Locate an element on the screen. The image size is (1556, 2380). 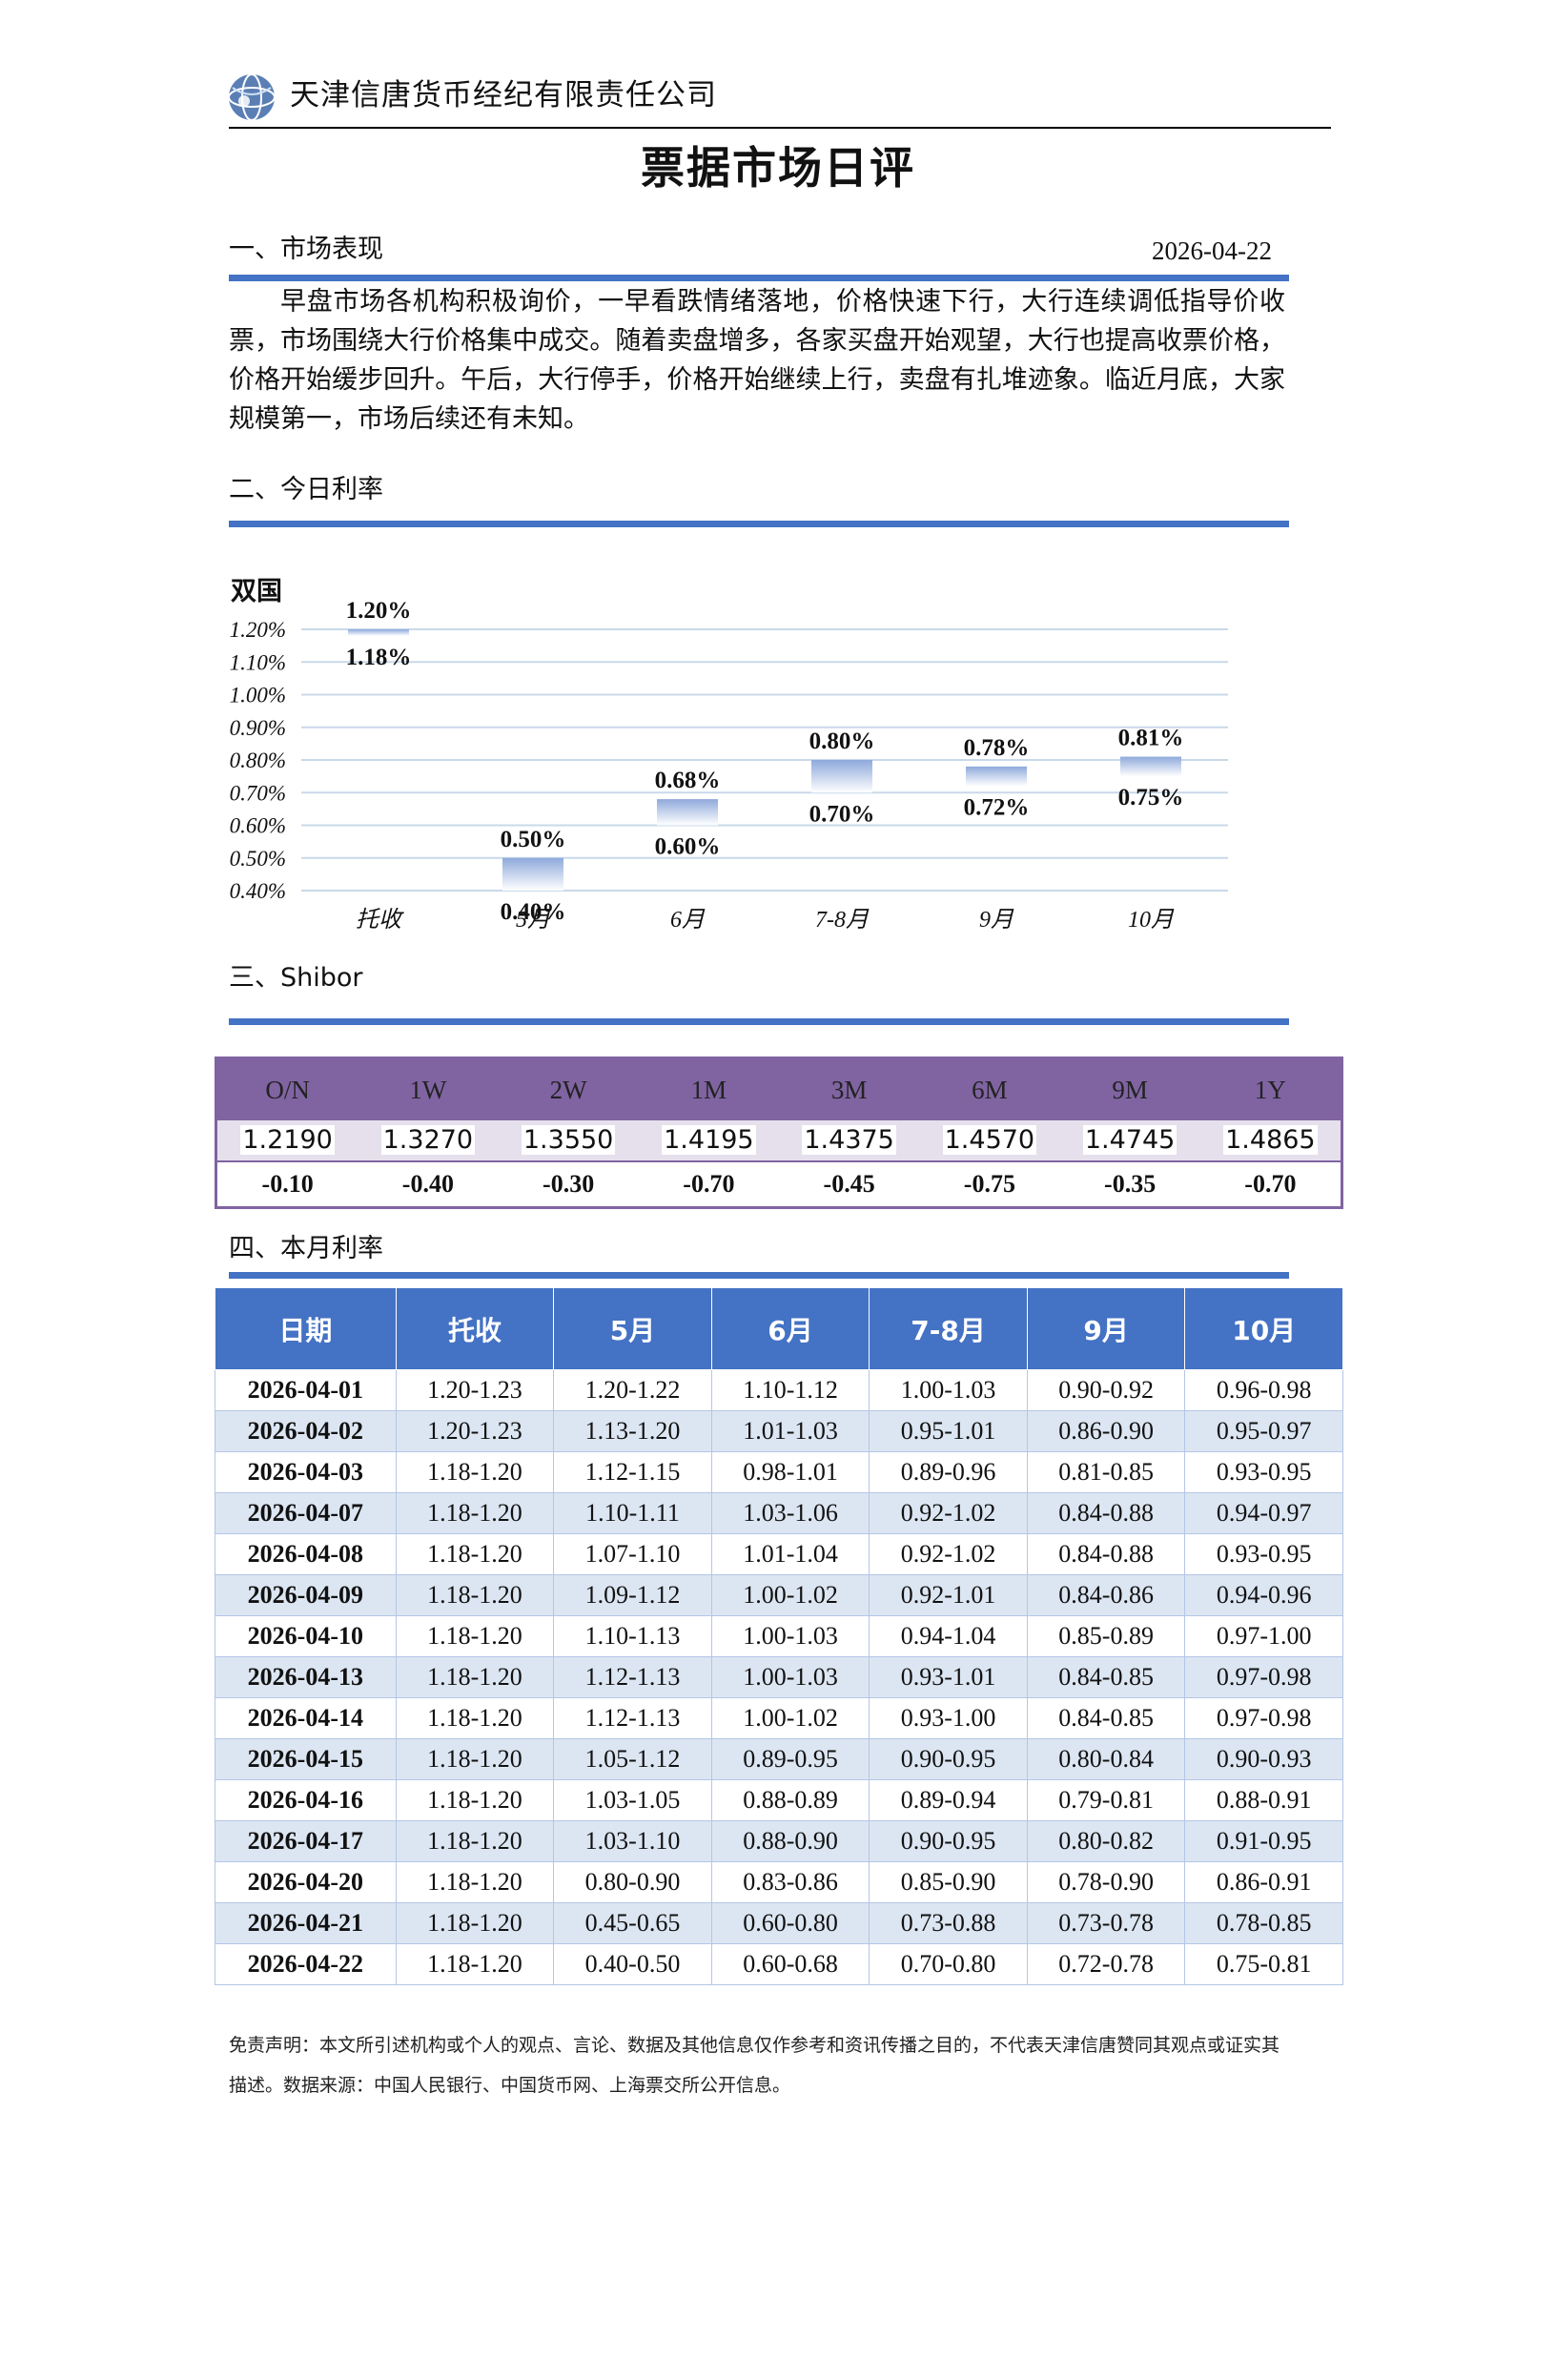
shibor-rate-value: 1.3270 is located at coordinates (428, 1140).